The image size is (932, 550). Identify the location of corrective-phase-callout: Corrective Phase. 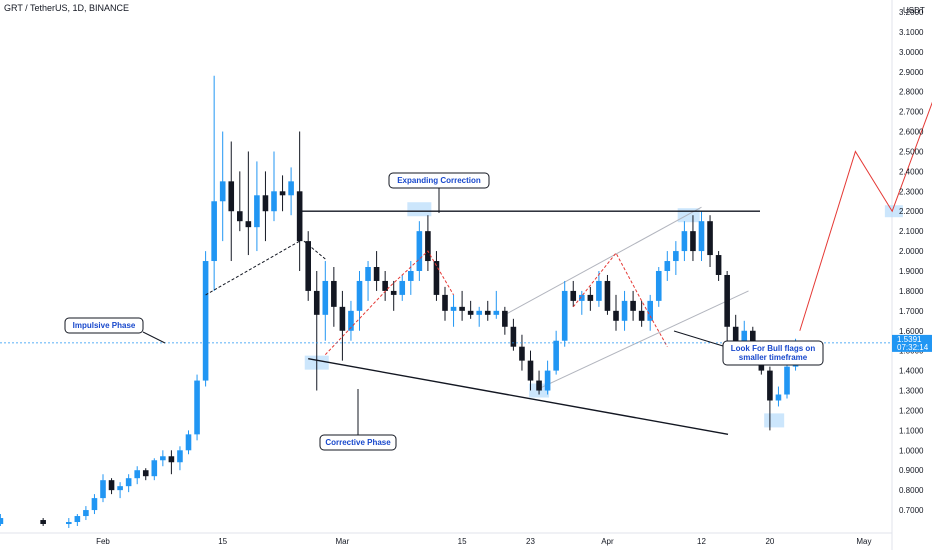
(358, 420).